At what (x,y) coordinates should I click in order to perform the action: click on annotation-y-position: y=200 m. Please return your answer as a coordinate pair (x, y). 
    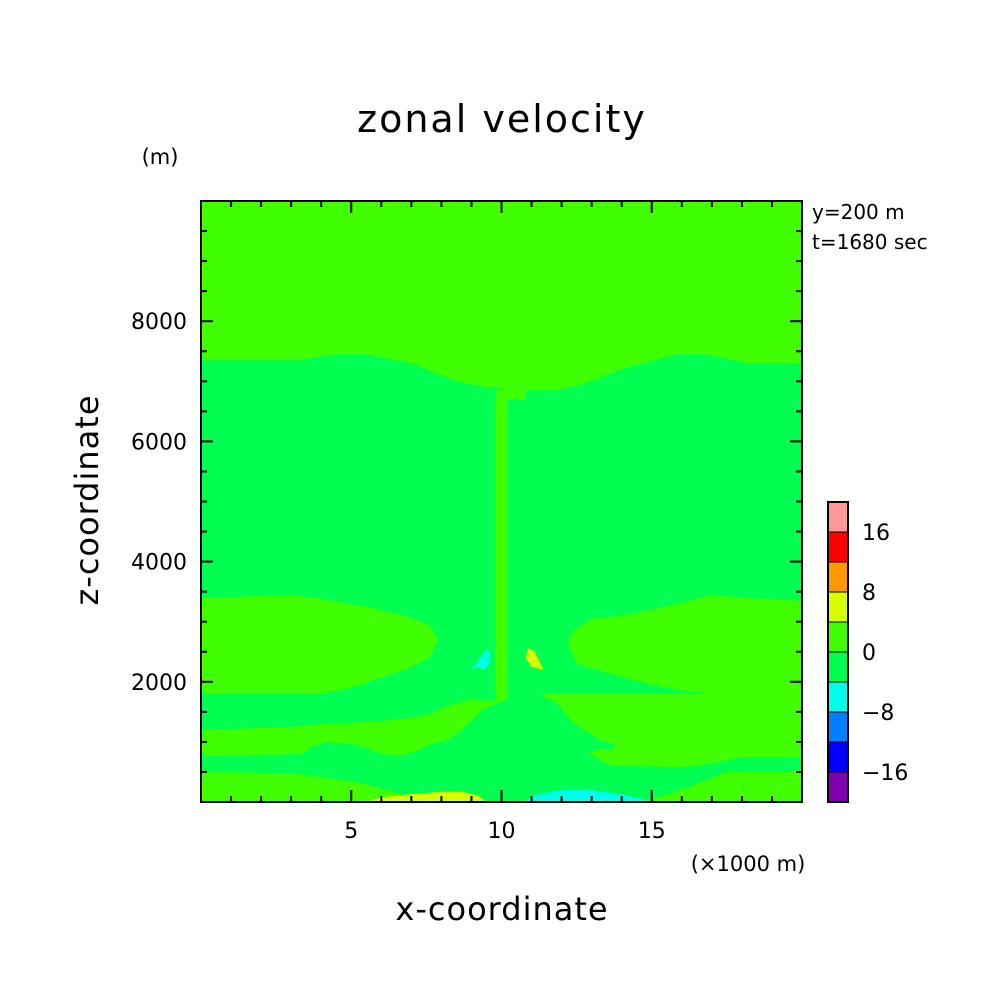
    Looking at the image, I should click on (858, 212).